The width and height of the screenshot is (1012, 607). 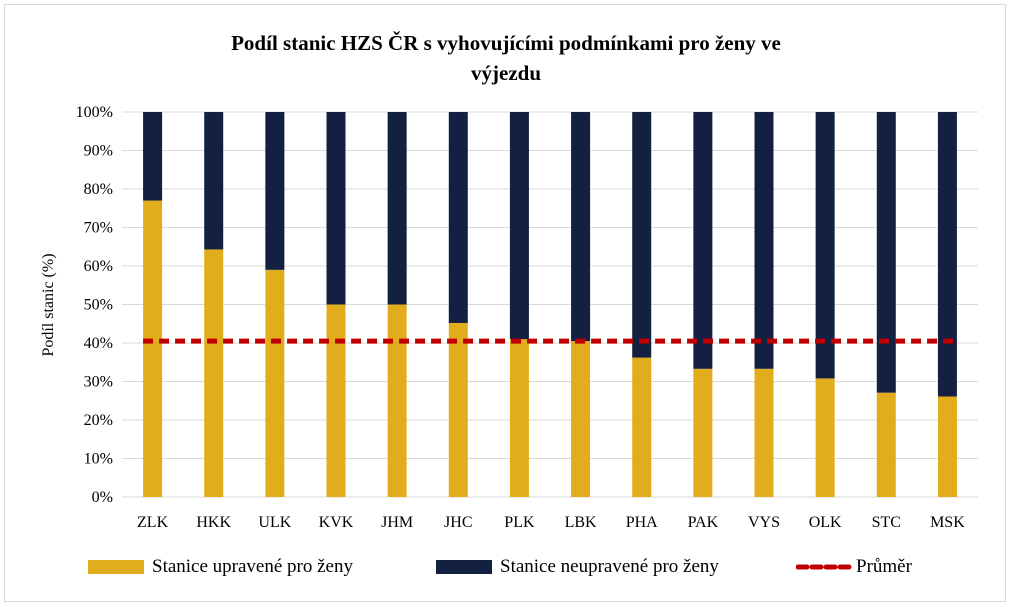 What do you see at coordinates (458, 409) in the screenshot?
I see `bar-upravene-jhc` at bounding box center [458, 409].